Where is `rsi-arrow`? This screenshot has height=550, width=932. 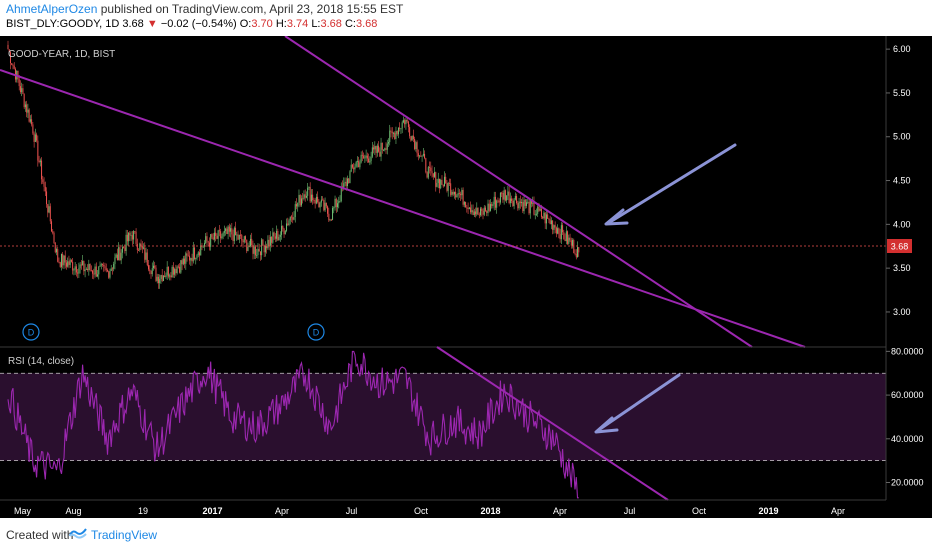 rsi-arrow is located at coordinates (637, 403).